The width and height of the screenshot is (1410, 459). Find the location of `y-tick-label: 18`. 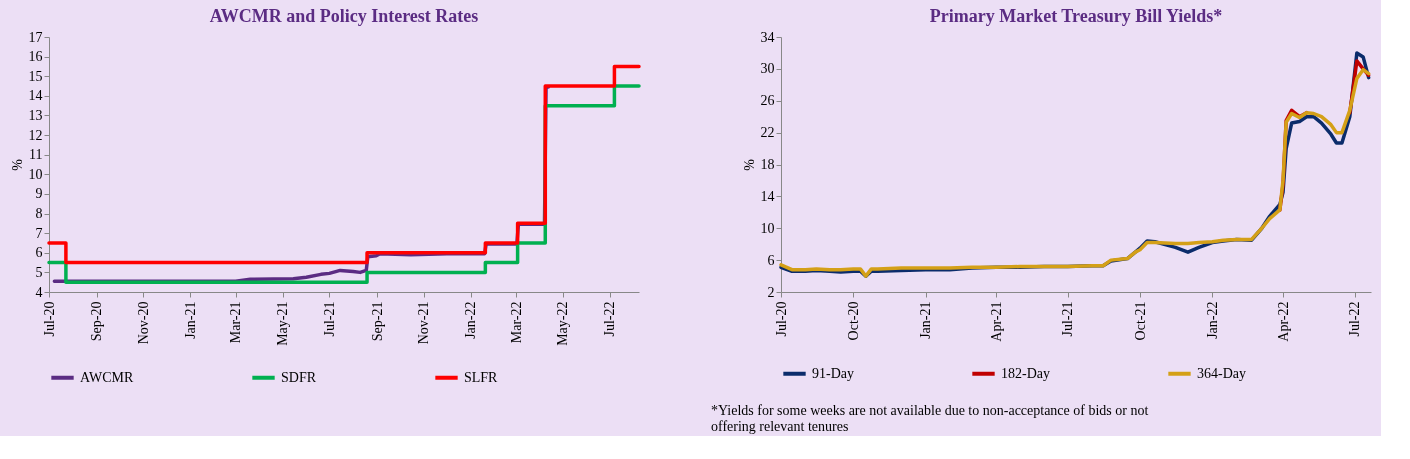

y-tick-label: 18 is located at coordinates (767, 164).